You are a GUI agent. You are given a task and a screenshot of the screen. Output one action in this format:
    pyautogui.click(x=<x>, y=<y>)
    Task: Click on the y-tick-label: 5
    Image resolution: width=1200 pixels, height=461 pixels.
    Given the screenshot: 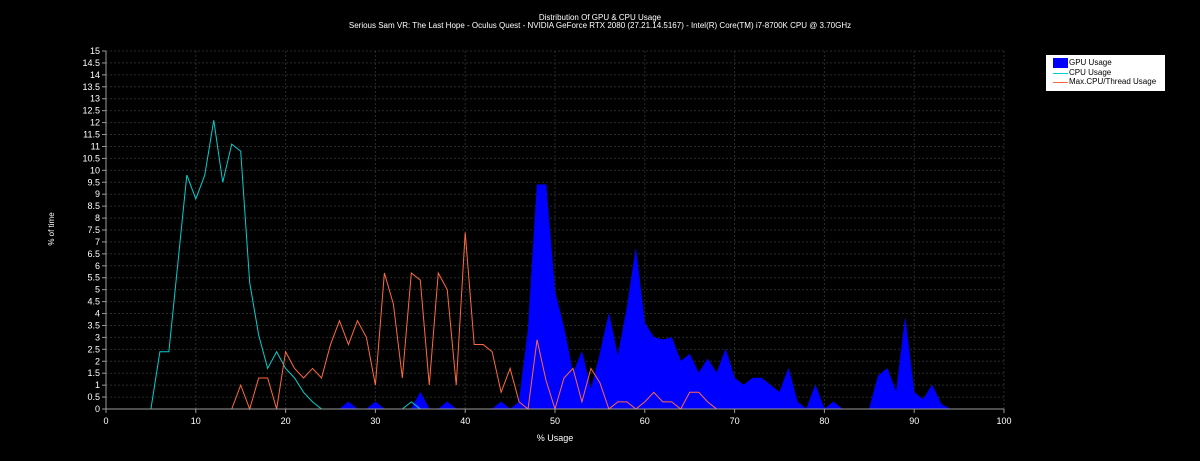 What is the action you would take?
    pyautogui.click(x=97, y=290)
    